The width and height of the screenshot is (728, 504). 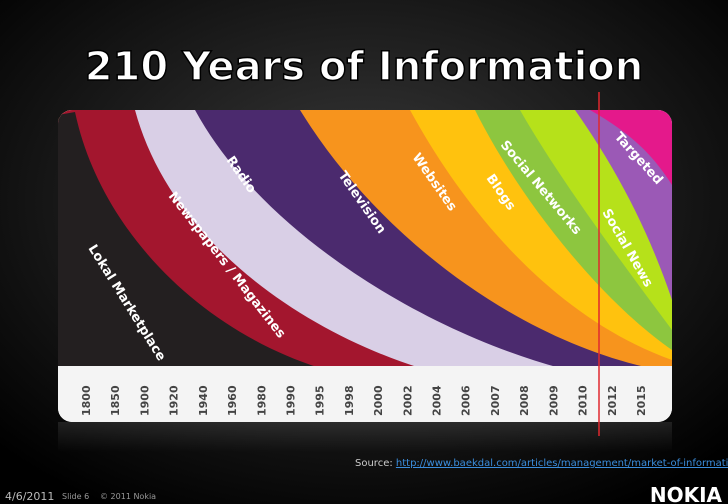 What do you see at coordinates (686, 493) in the screenshot?
I see `logo: NOKIA` at bounding box center [686, 493].